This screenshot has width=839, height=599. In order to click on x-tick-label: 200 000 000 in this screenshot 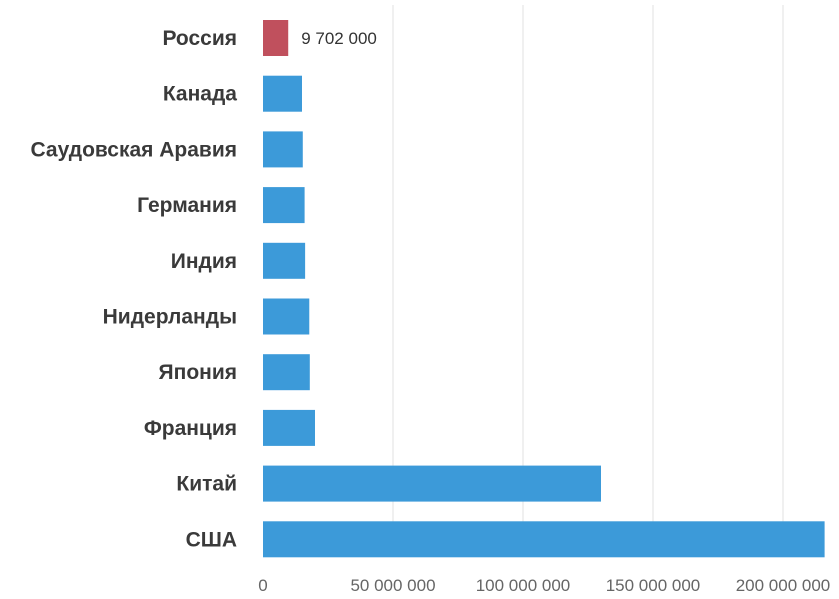, I will do `click(783, 585)`.